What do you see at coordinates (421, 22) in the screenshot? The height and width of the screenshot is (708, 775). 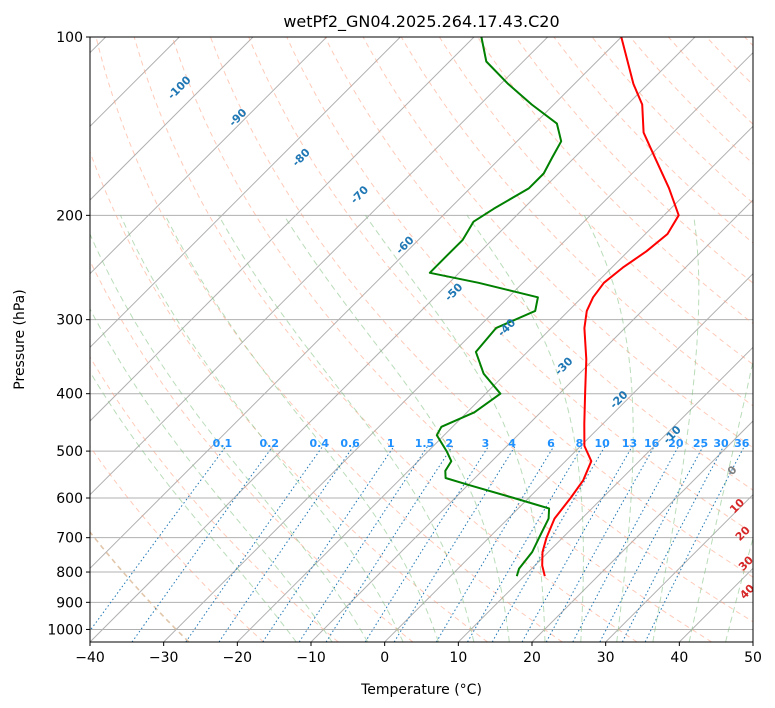 I see `chart-title: wetPf2_GN04.2025.264.17.43.C20` at bounding box center [421, 22].